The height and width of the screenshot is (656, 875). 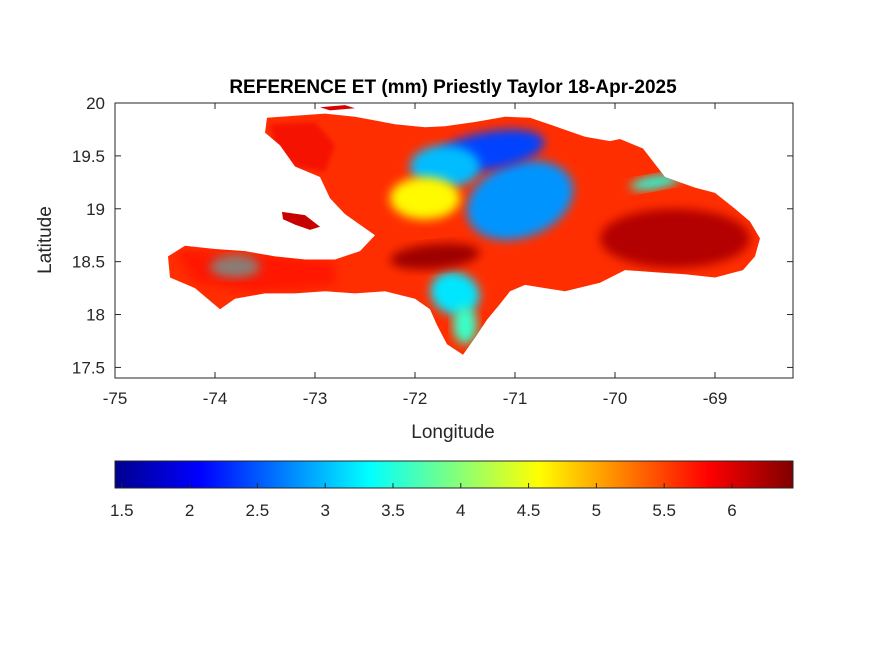 What do you see at coordinates (715, 398) in the screenshot?
I see `x-tick-label: -69` at bounding box center [715, 398].